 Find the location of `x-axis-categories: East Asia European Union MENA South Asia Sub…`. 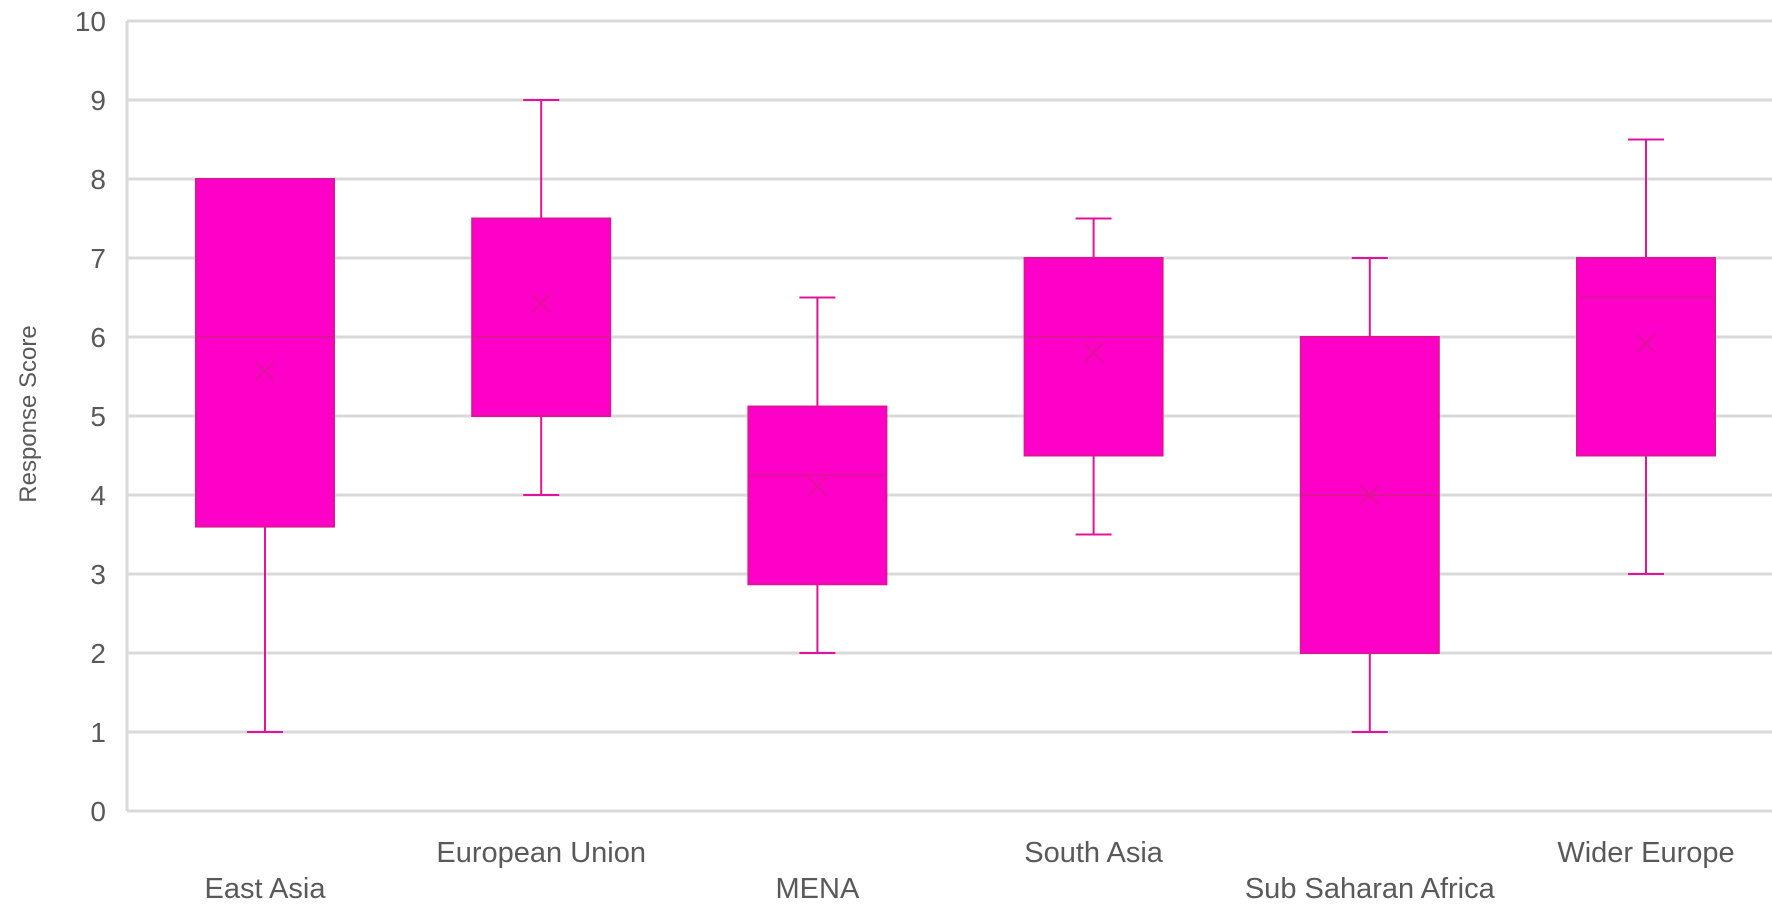

x-axis-categories: East Asia European Union MENA South Asia Sub… is located at coordinates (970, 871).